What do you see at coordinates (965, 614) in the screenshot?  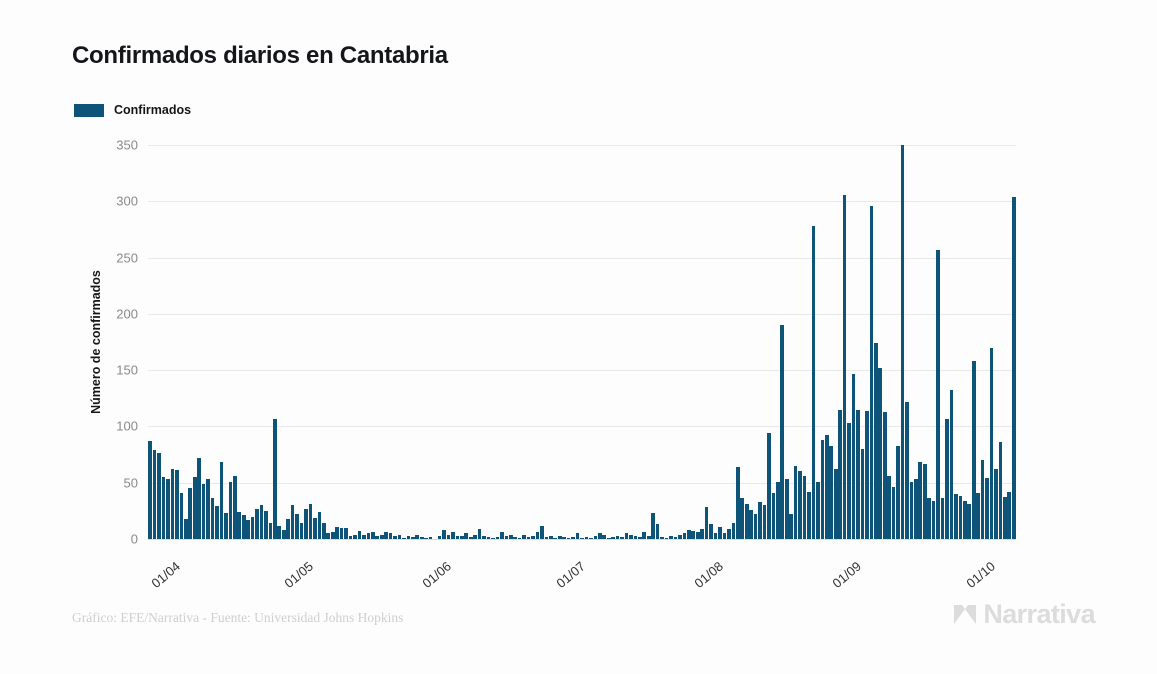 I see `narrativa-logo-icon` at bounding box center [965, 614].